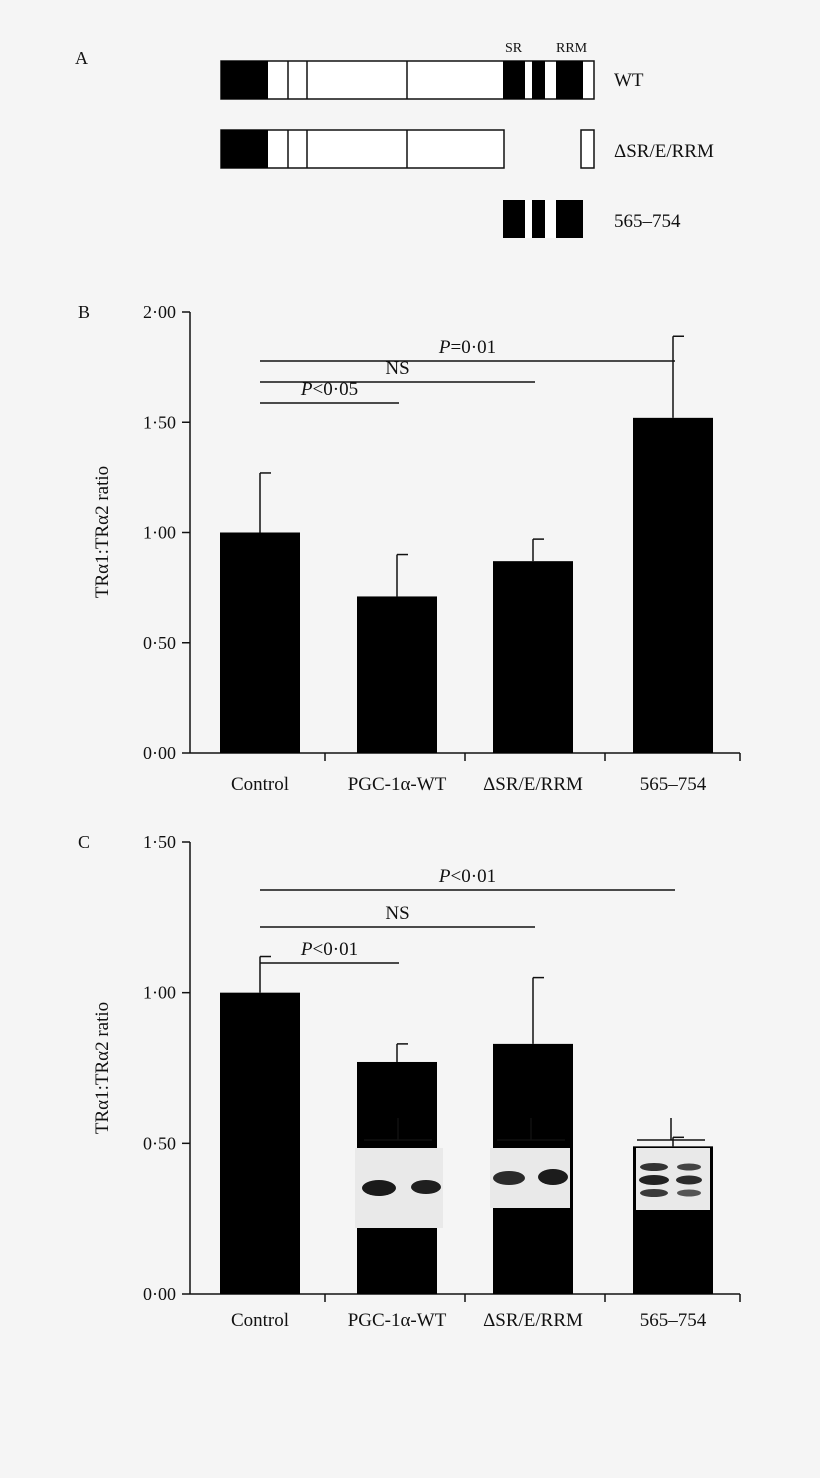  I want to click on construct-wt, so click(407, 80).